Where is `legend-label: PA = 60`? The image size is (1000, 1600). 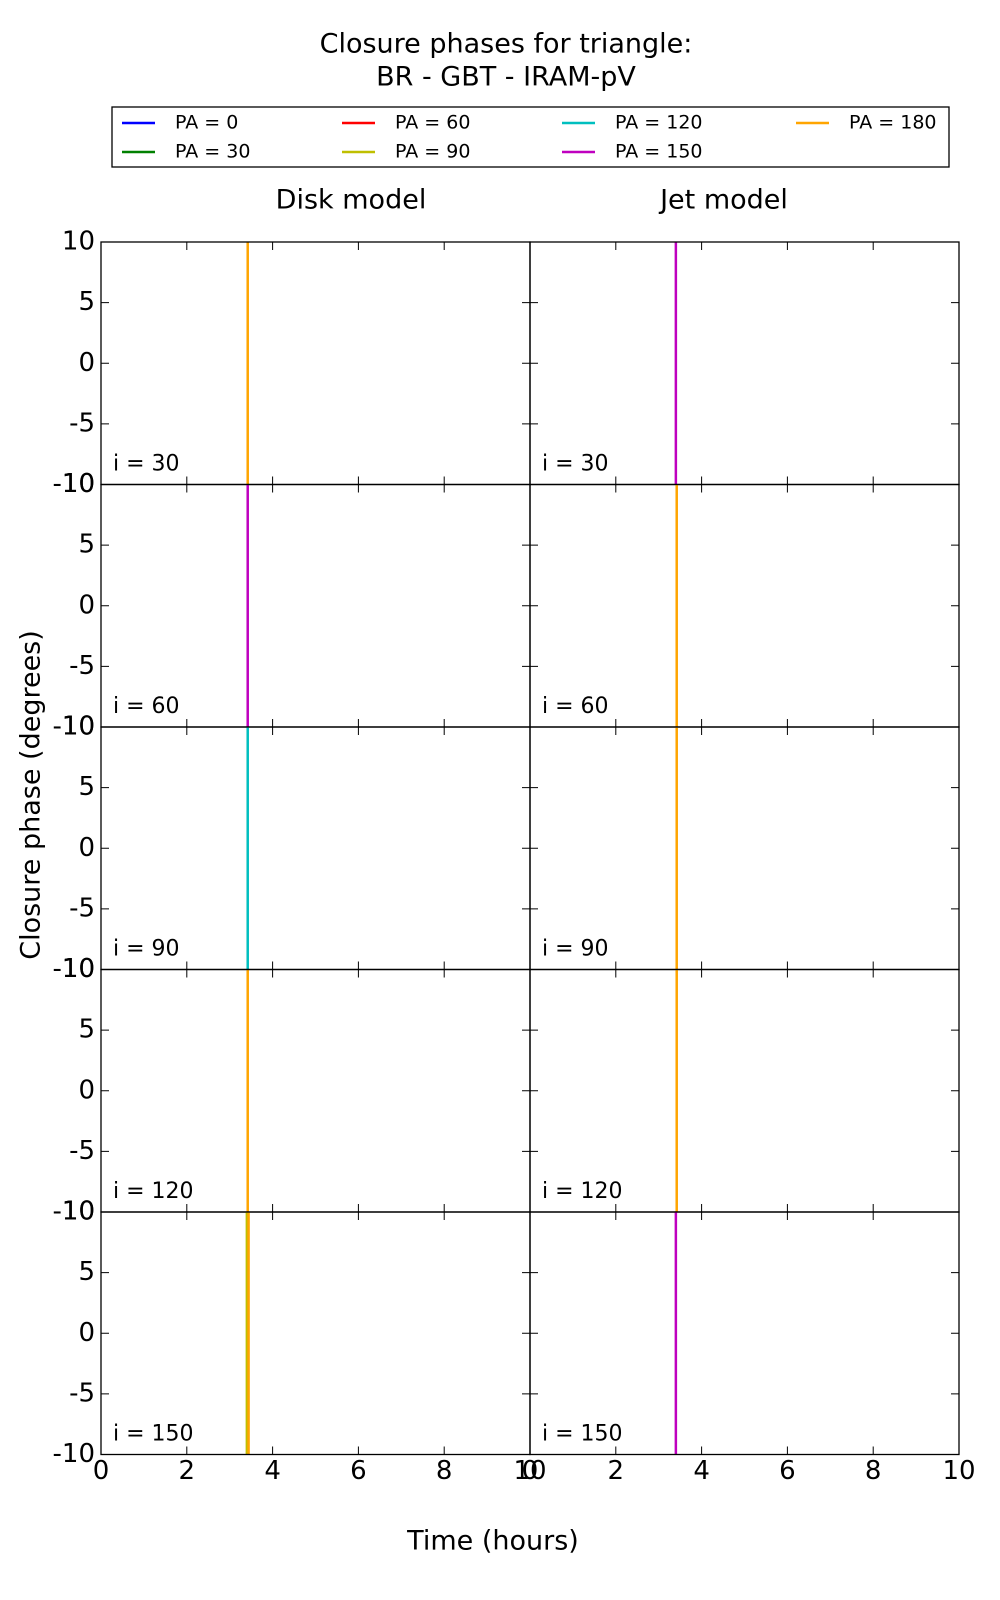
legend-label: PA = 60 is located at coordinates (432, 123).